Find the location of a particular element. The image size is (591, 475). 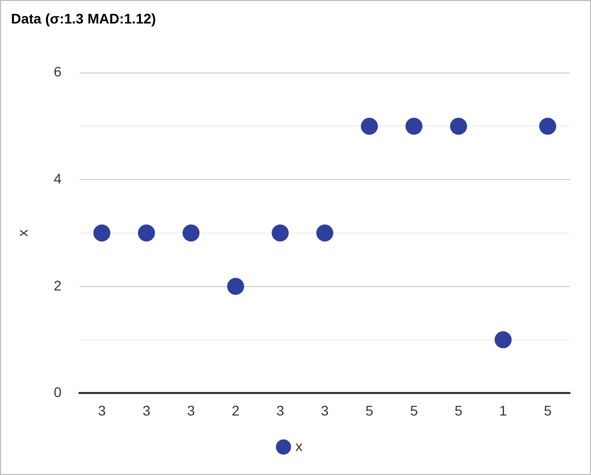

y-axis-title: x is located at coordinates (22, 233).